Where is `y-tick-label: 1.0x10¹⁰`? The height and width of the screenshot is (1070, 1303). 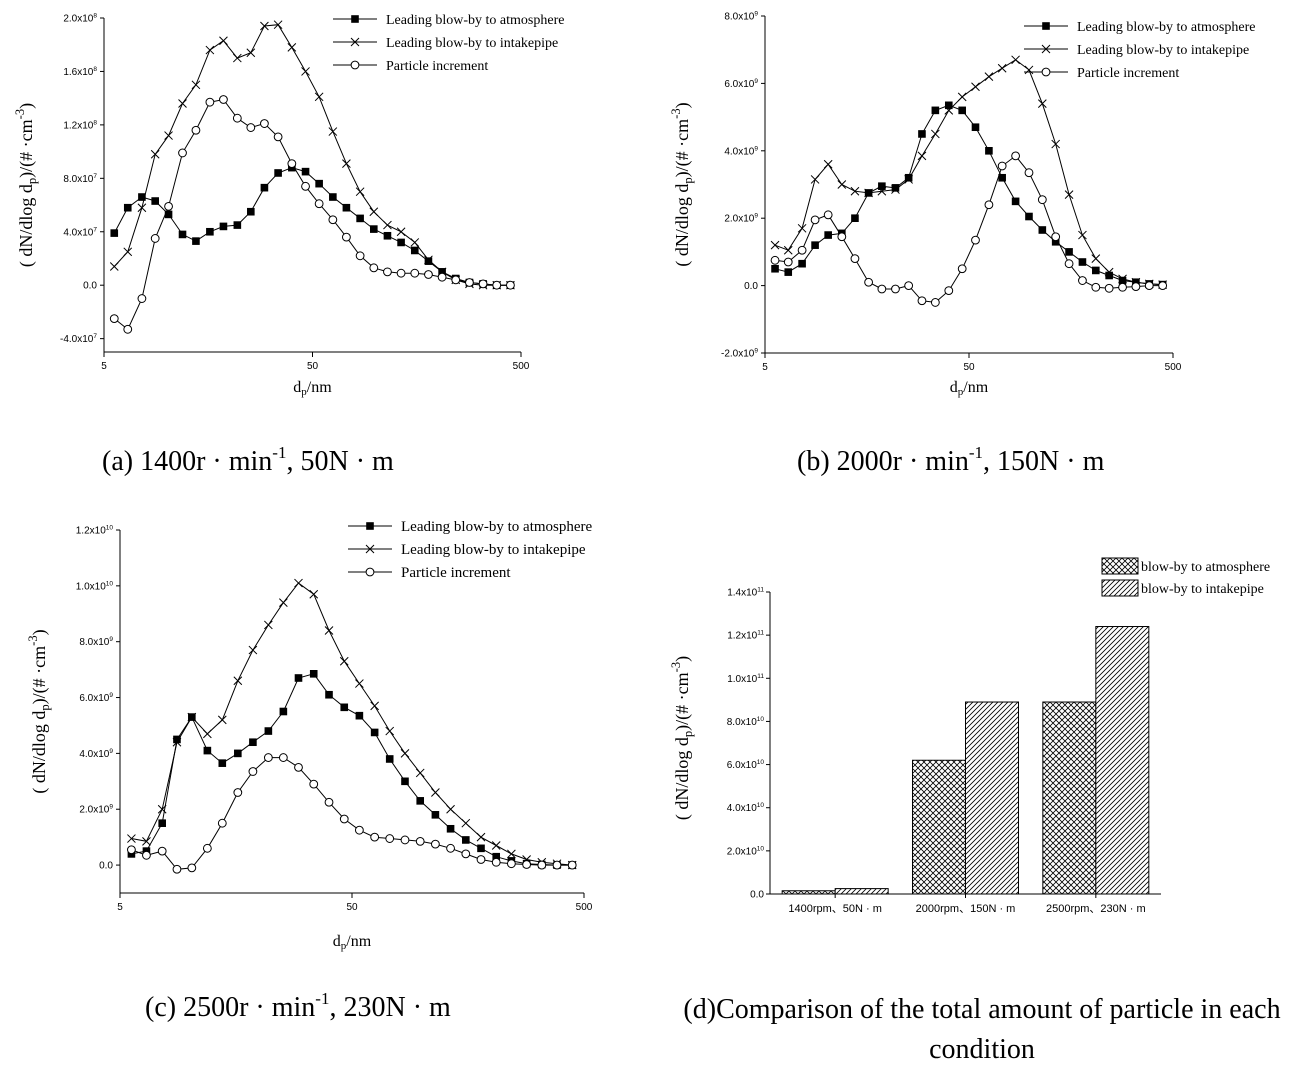
y-tick-label: 1.0x10¹⁰ is located at coordinates (95, 586).